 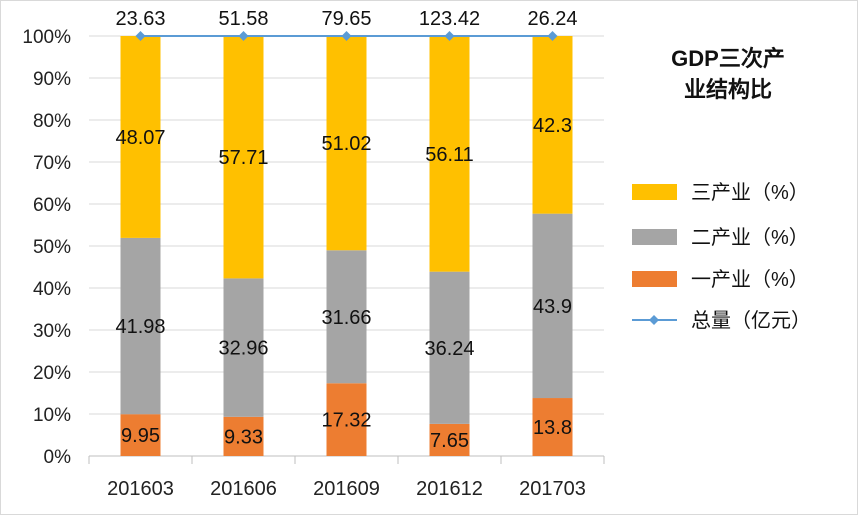 What do you see at coordinates (46, 37) in the screenshot?
I see `y-tick-label: 100%` at bounding box center [46, 37].